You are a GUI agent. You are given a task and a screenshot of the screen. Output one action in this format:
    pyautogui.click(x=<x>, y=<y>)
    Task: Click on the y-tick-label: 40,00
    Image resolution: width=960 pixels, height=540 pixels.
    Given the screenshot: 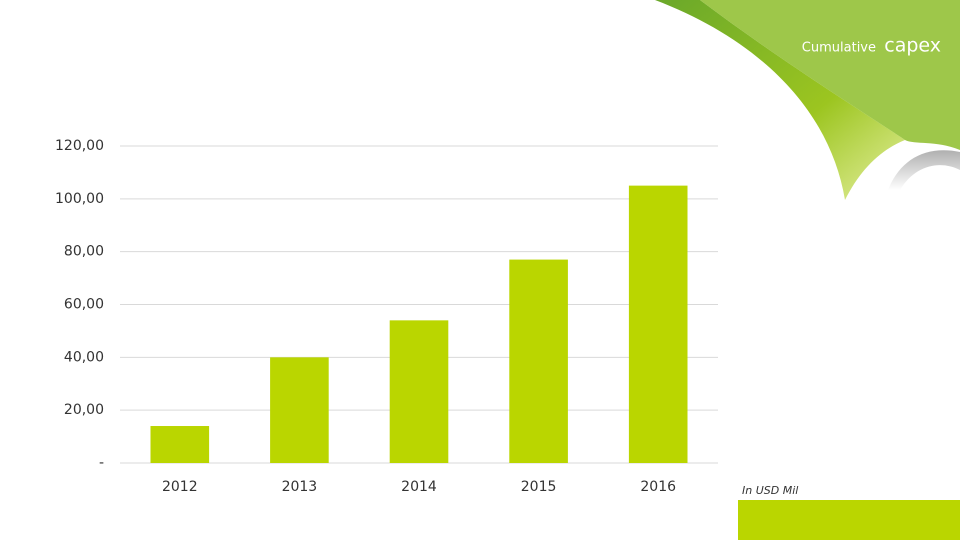 What is the action you would take?
    pyautogui.click(x=84, y=357)
    